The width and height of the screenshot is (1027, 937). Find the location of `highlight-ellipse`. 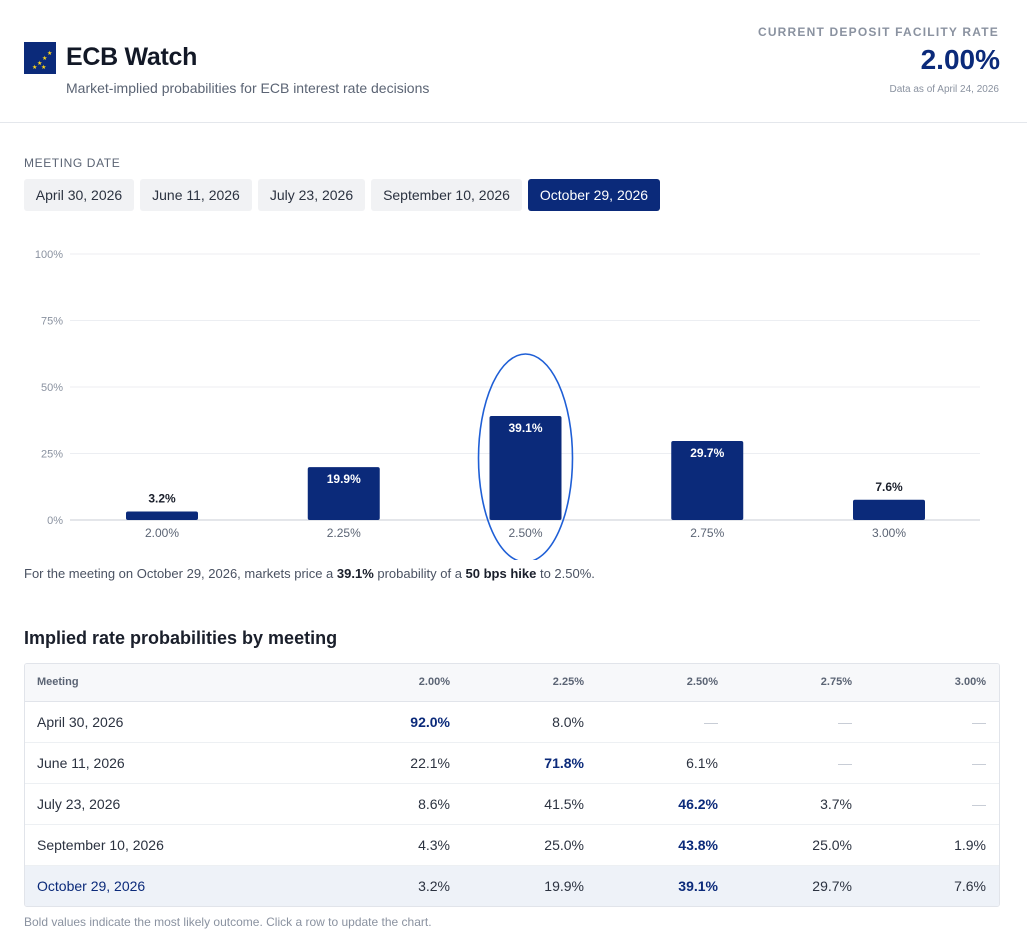

highlight-ellipse is located at coordinates (525, 456).